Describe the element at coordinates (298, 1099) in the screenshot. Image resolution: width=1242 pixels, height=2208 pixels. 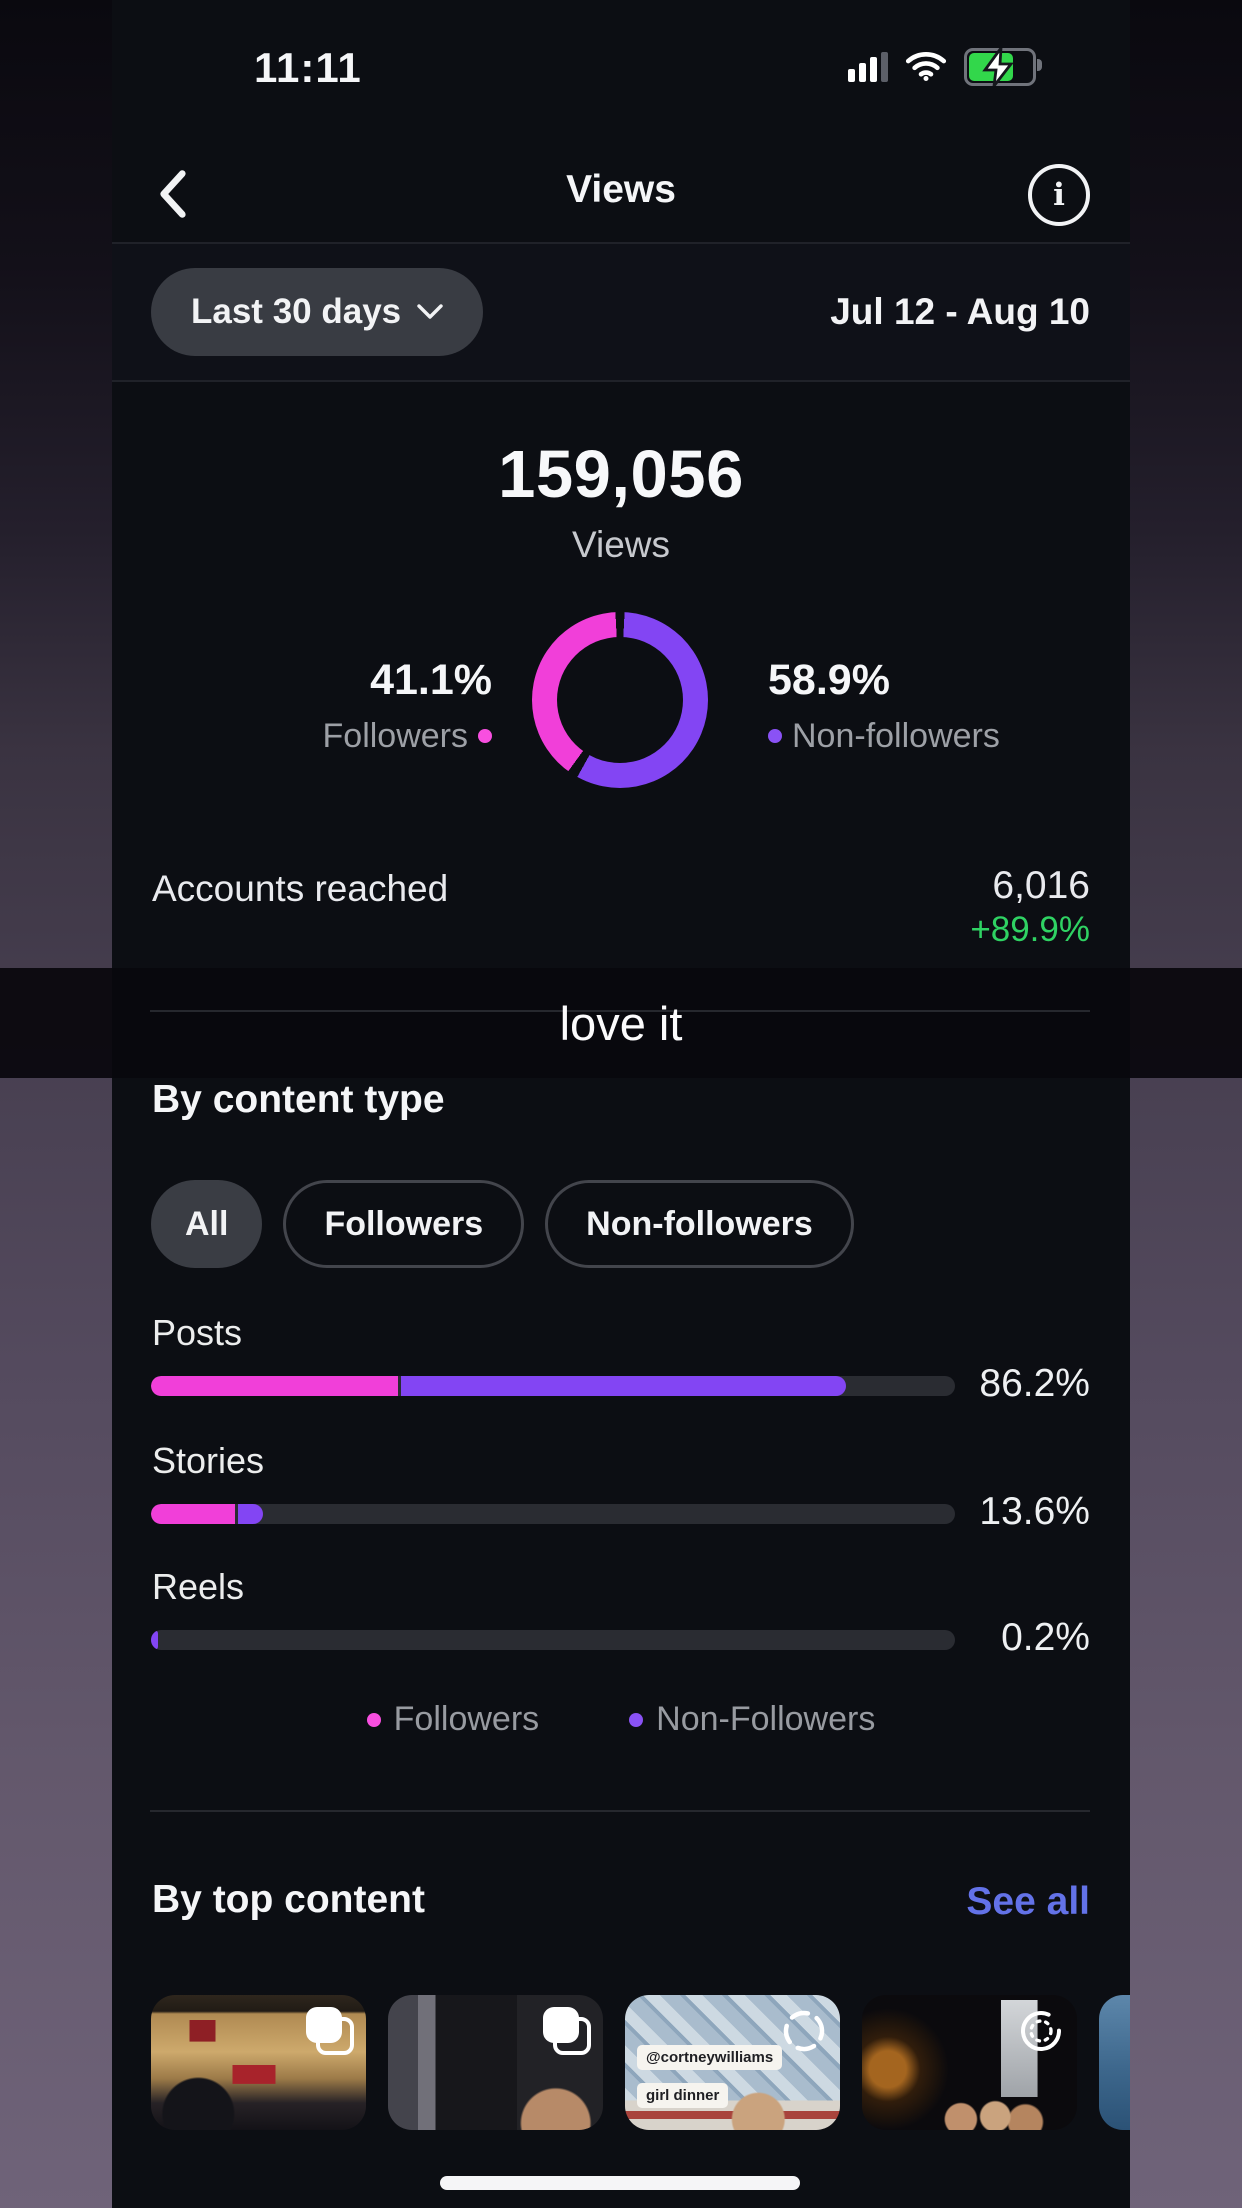
I see `section-heading-by-content-type: By content type` at that location.